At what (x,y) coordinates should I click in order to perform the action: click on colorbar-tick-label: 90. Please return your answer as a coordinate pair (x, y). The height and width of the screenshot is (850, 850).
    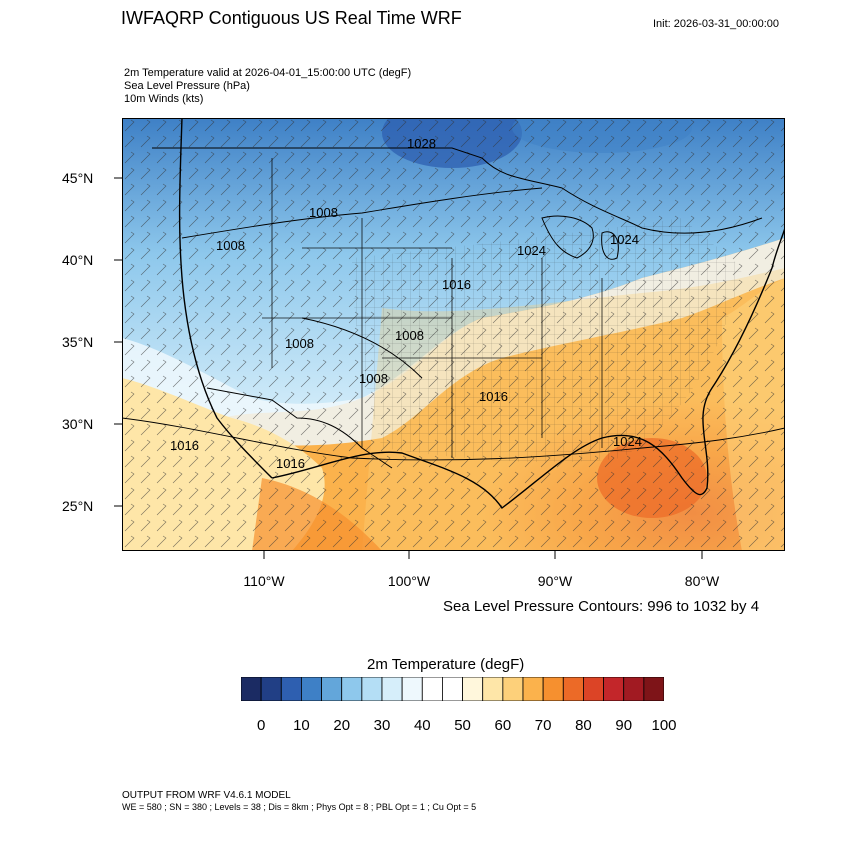
    Looking at the image, I should click on (624, 725).